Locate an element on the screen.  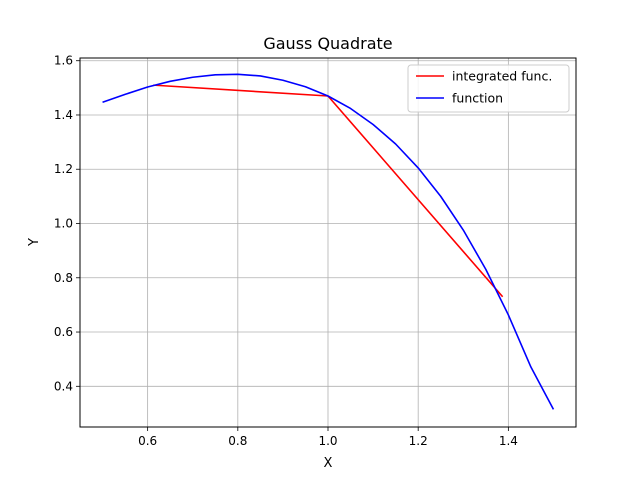
legend-label: function is located at coordinates (477, 98).